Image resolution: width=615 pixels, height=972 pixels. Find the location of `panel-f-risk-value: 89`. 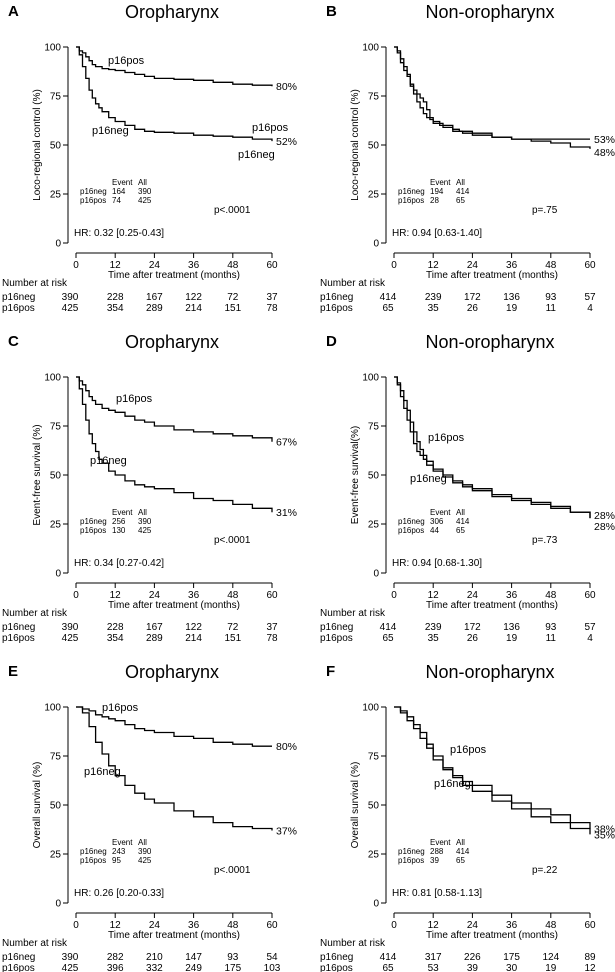

panel-f-risk-value: 89 is located at coordinates (590, 957).